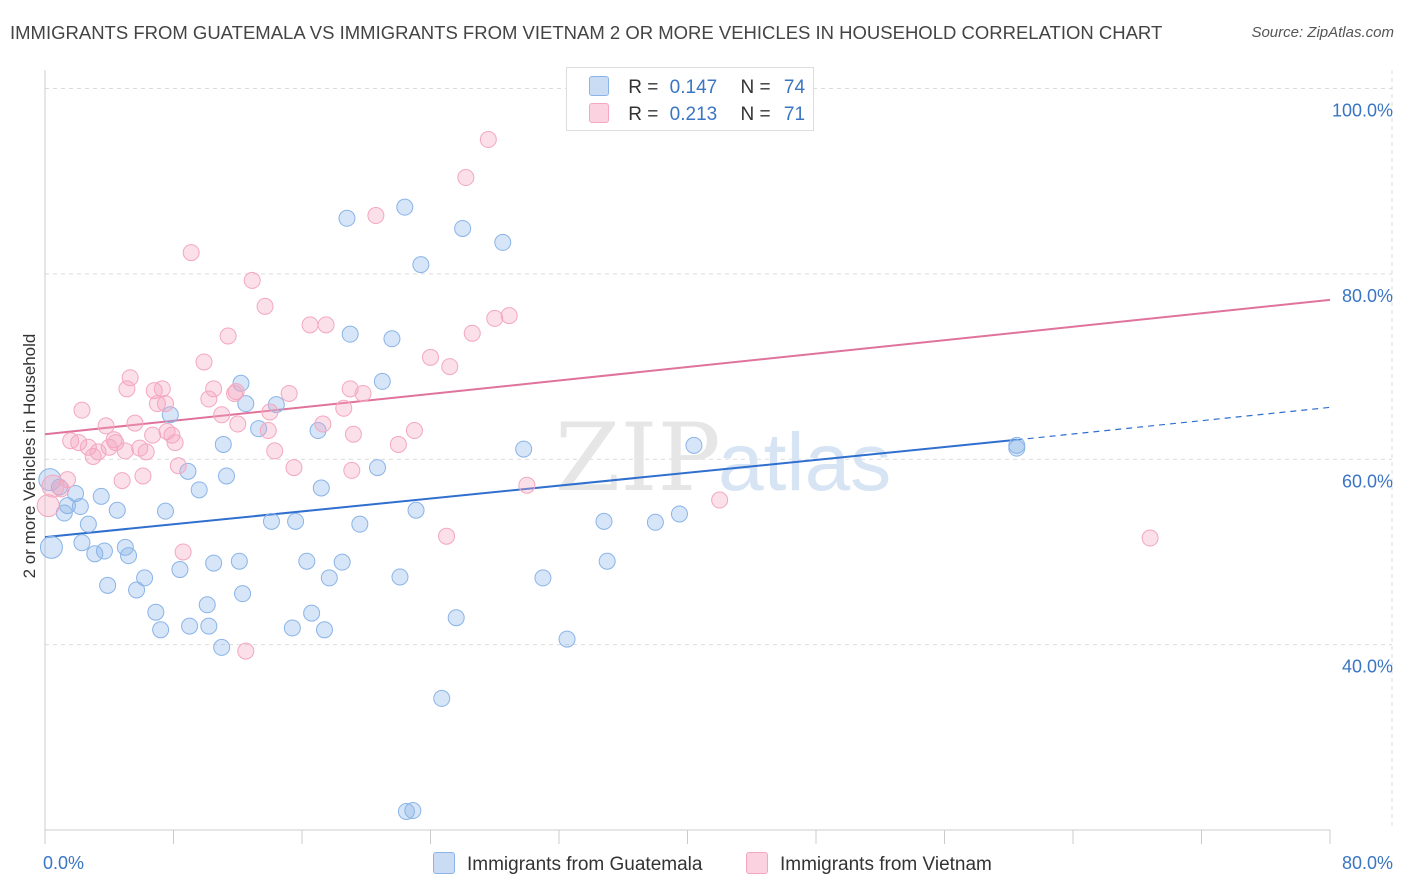 The height and width of the screenshot is (892, 1406). What do you see at coordinates (1173, 423) in the screenshot?
I see `guatemala-trendline-extension` at bounding box center [1173, 423].